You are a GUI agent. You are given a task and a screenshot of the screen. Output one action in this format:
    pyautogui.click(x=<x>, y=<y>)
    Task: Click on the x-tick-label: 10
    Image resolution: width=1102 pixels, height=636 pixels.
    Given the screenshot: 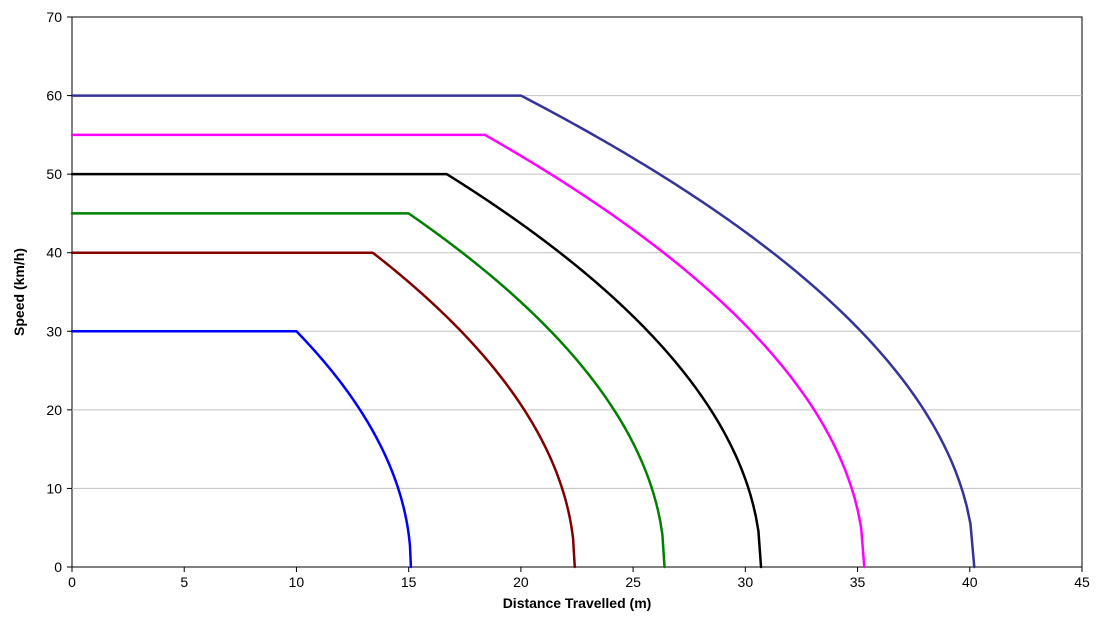 What is the action you would take?
    pyautogui.click(x=297, y=582)
    